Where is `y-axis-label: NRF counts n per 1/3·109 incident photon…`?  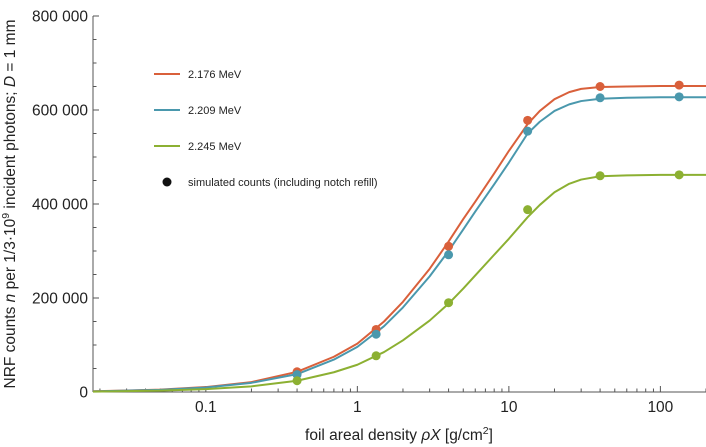
y-axis-label: NRF counts n per 1/3·109 incident photon… is located at coordinates (9, 203).